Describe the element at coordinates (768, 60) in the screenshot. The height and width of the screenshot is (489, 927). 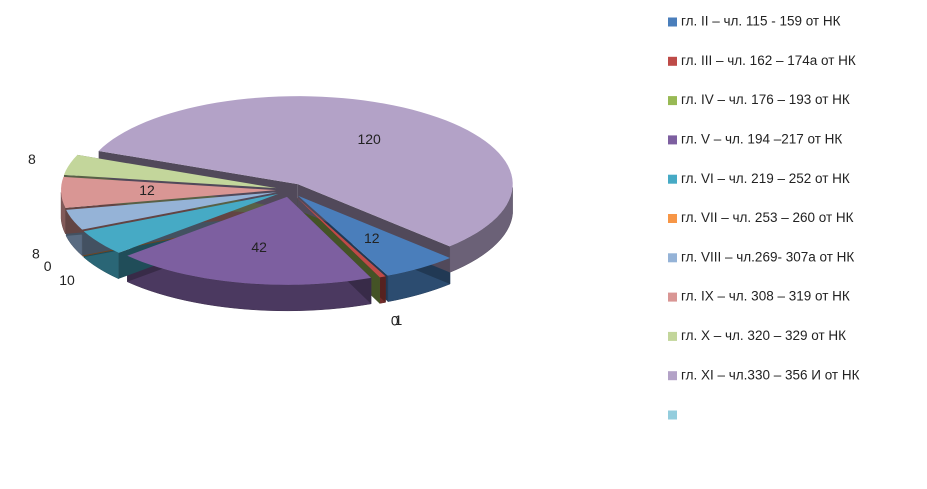
I see `legend-label: гл. III – чл. 162 – 174а от НК` at that location.